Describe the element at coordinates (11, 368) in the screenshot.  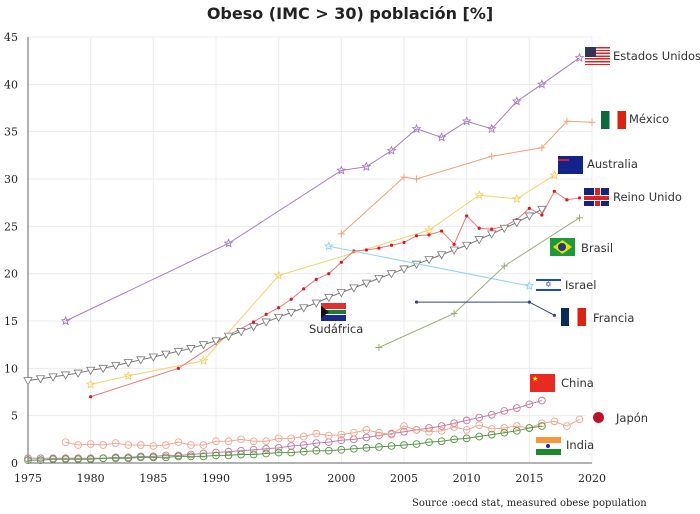
I see `y-tick-label: 10` at that location.